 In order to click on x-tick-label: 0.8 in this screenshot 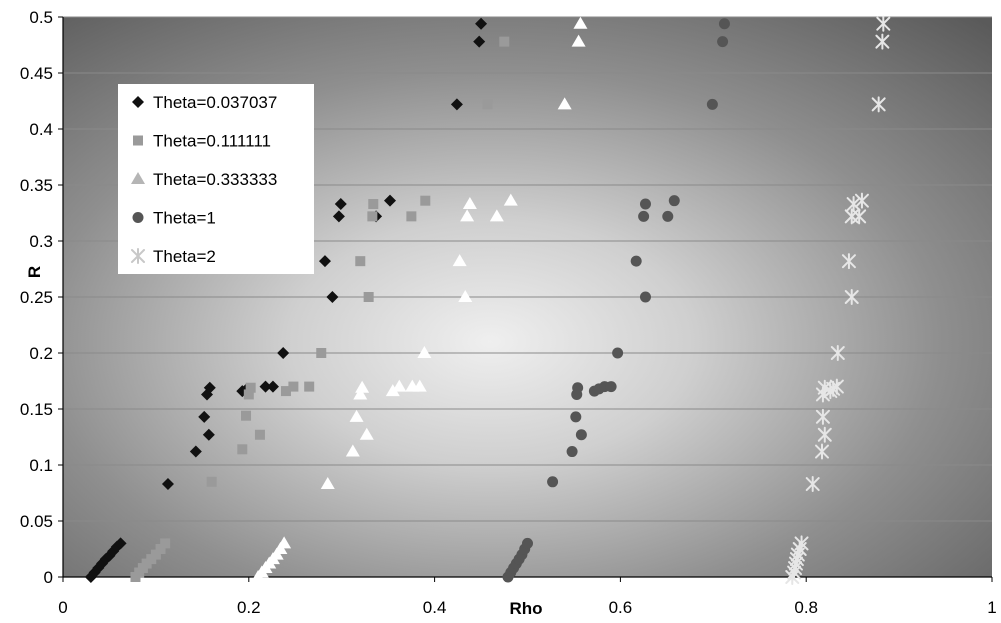, I will do `click(806, 607)`.